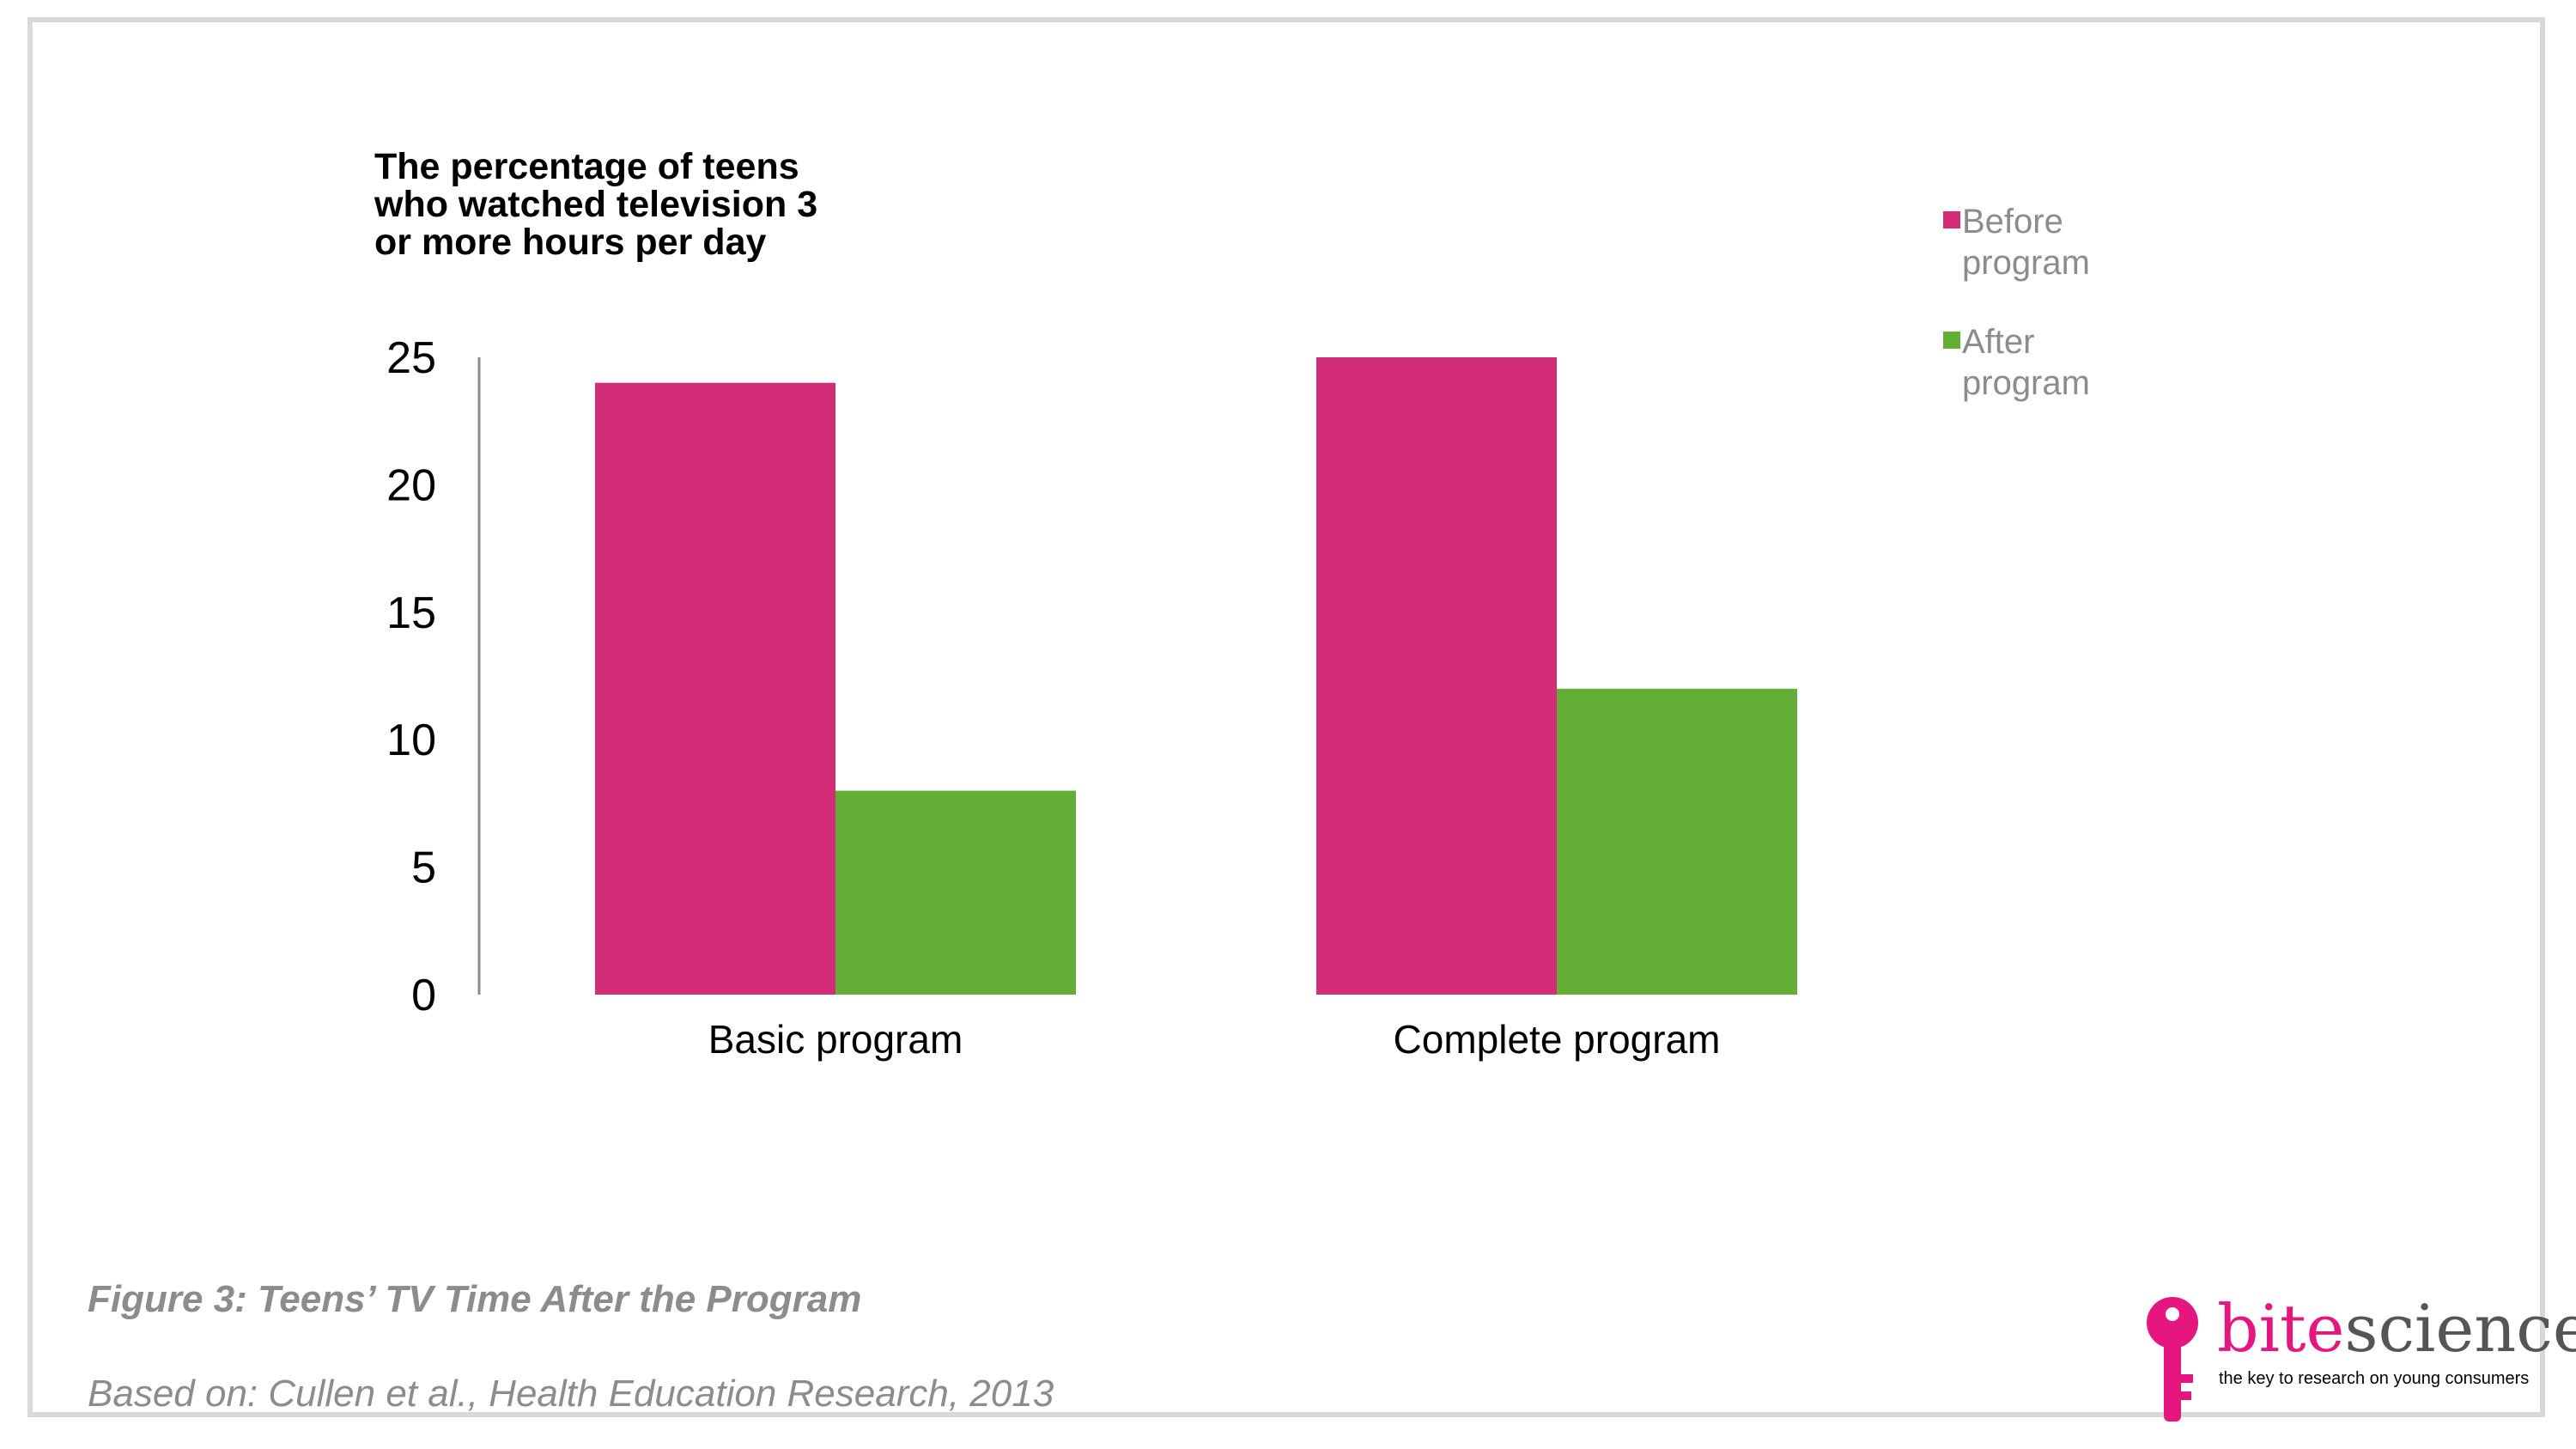  I want to click on y-tick-label: 15, so click(411, 613).